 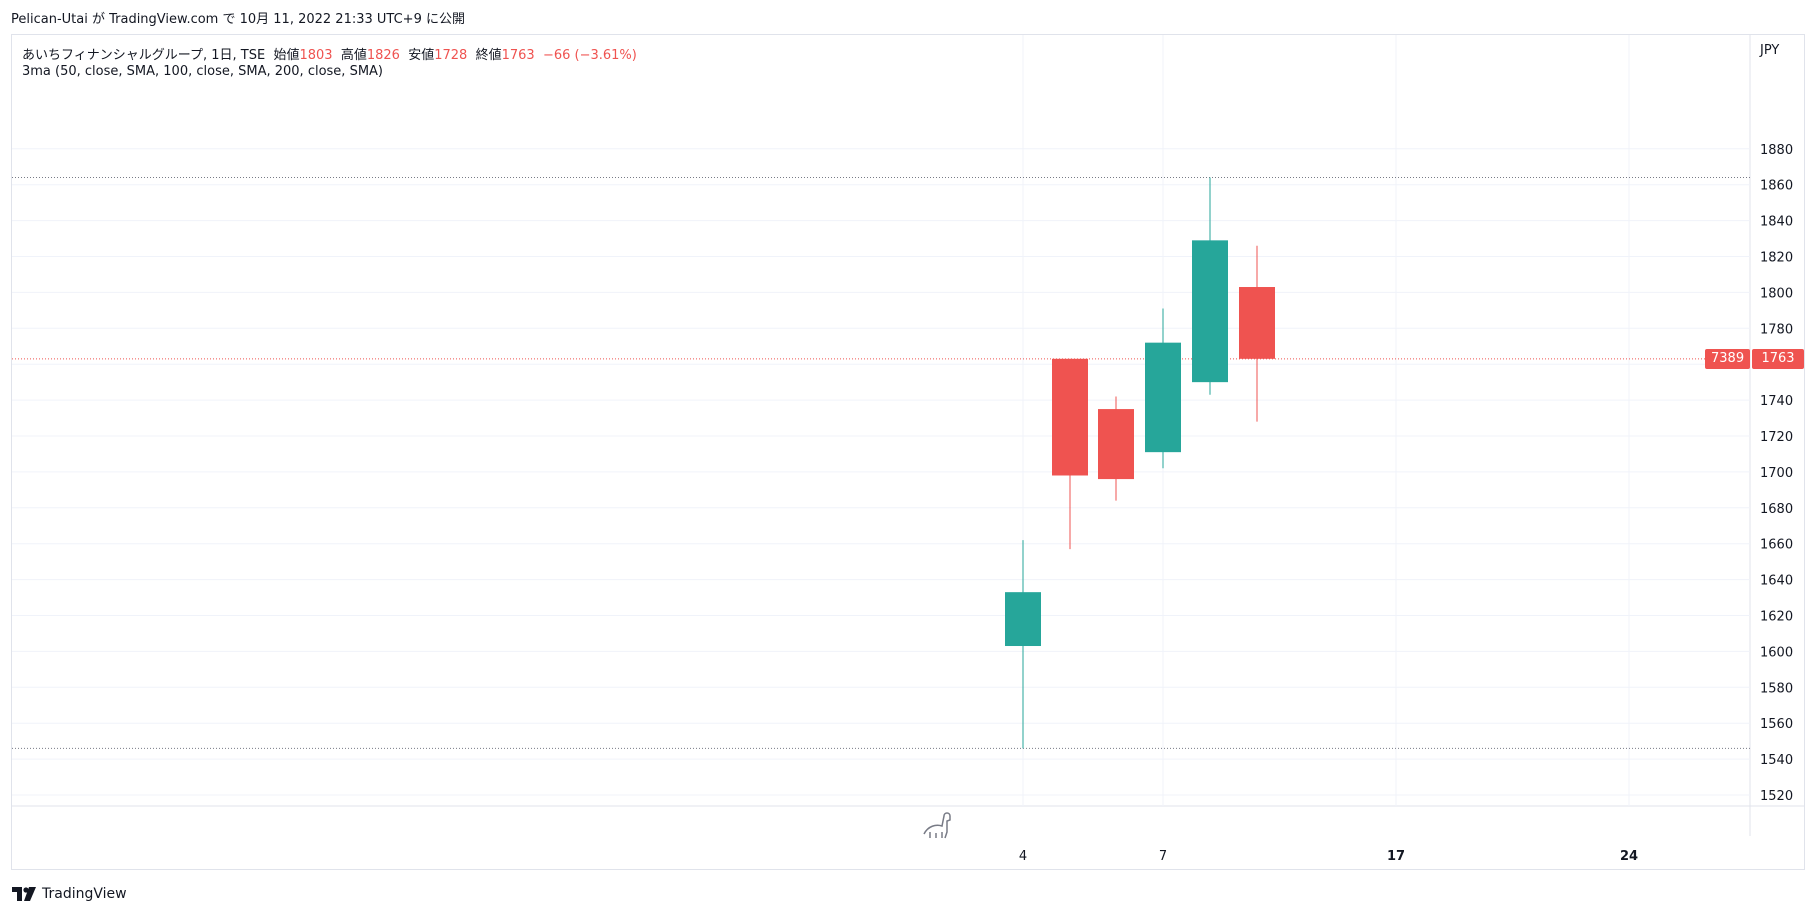 What do you see at coordinates (24, 894) in the screenshot?
I see `tradingview-logo-icon` at bounding box center [24, 894].